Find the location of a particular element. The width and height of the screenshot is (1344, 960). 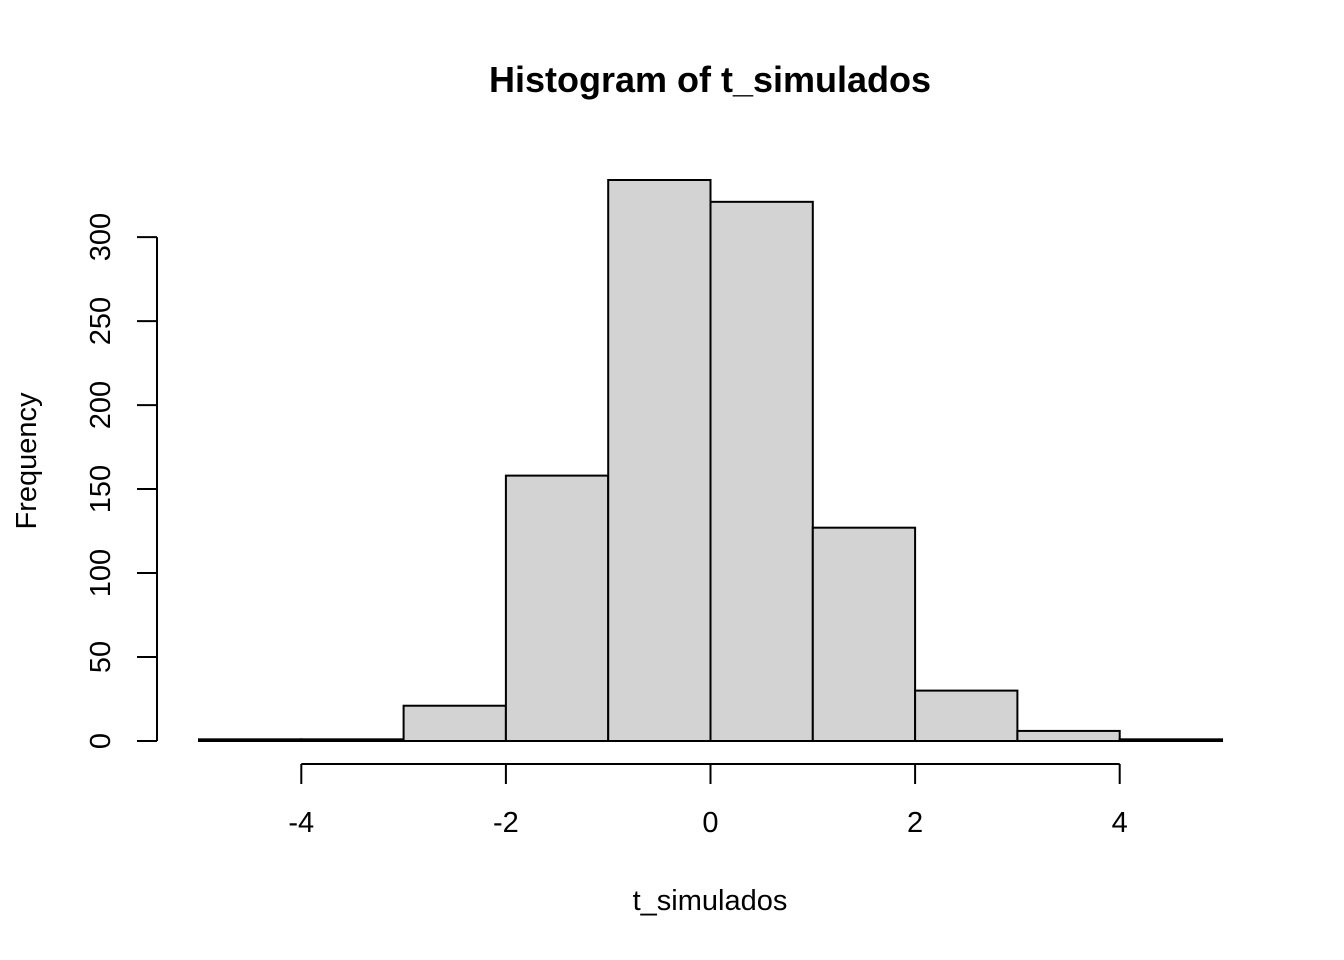

y-tick-label: 300 is located at coordinates (101, 237).